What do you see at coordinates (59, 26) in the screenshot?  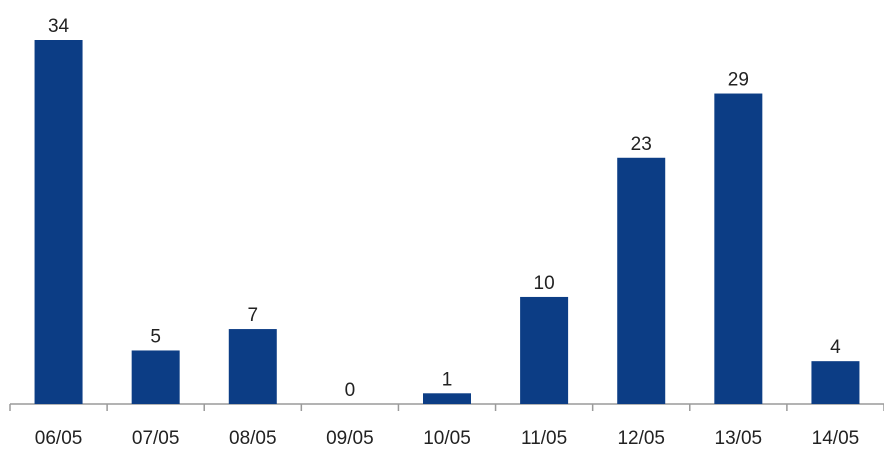 I see `data-label-06/05: 34` at bounding box center [59, 26].